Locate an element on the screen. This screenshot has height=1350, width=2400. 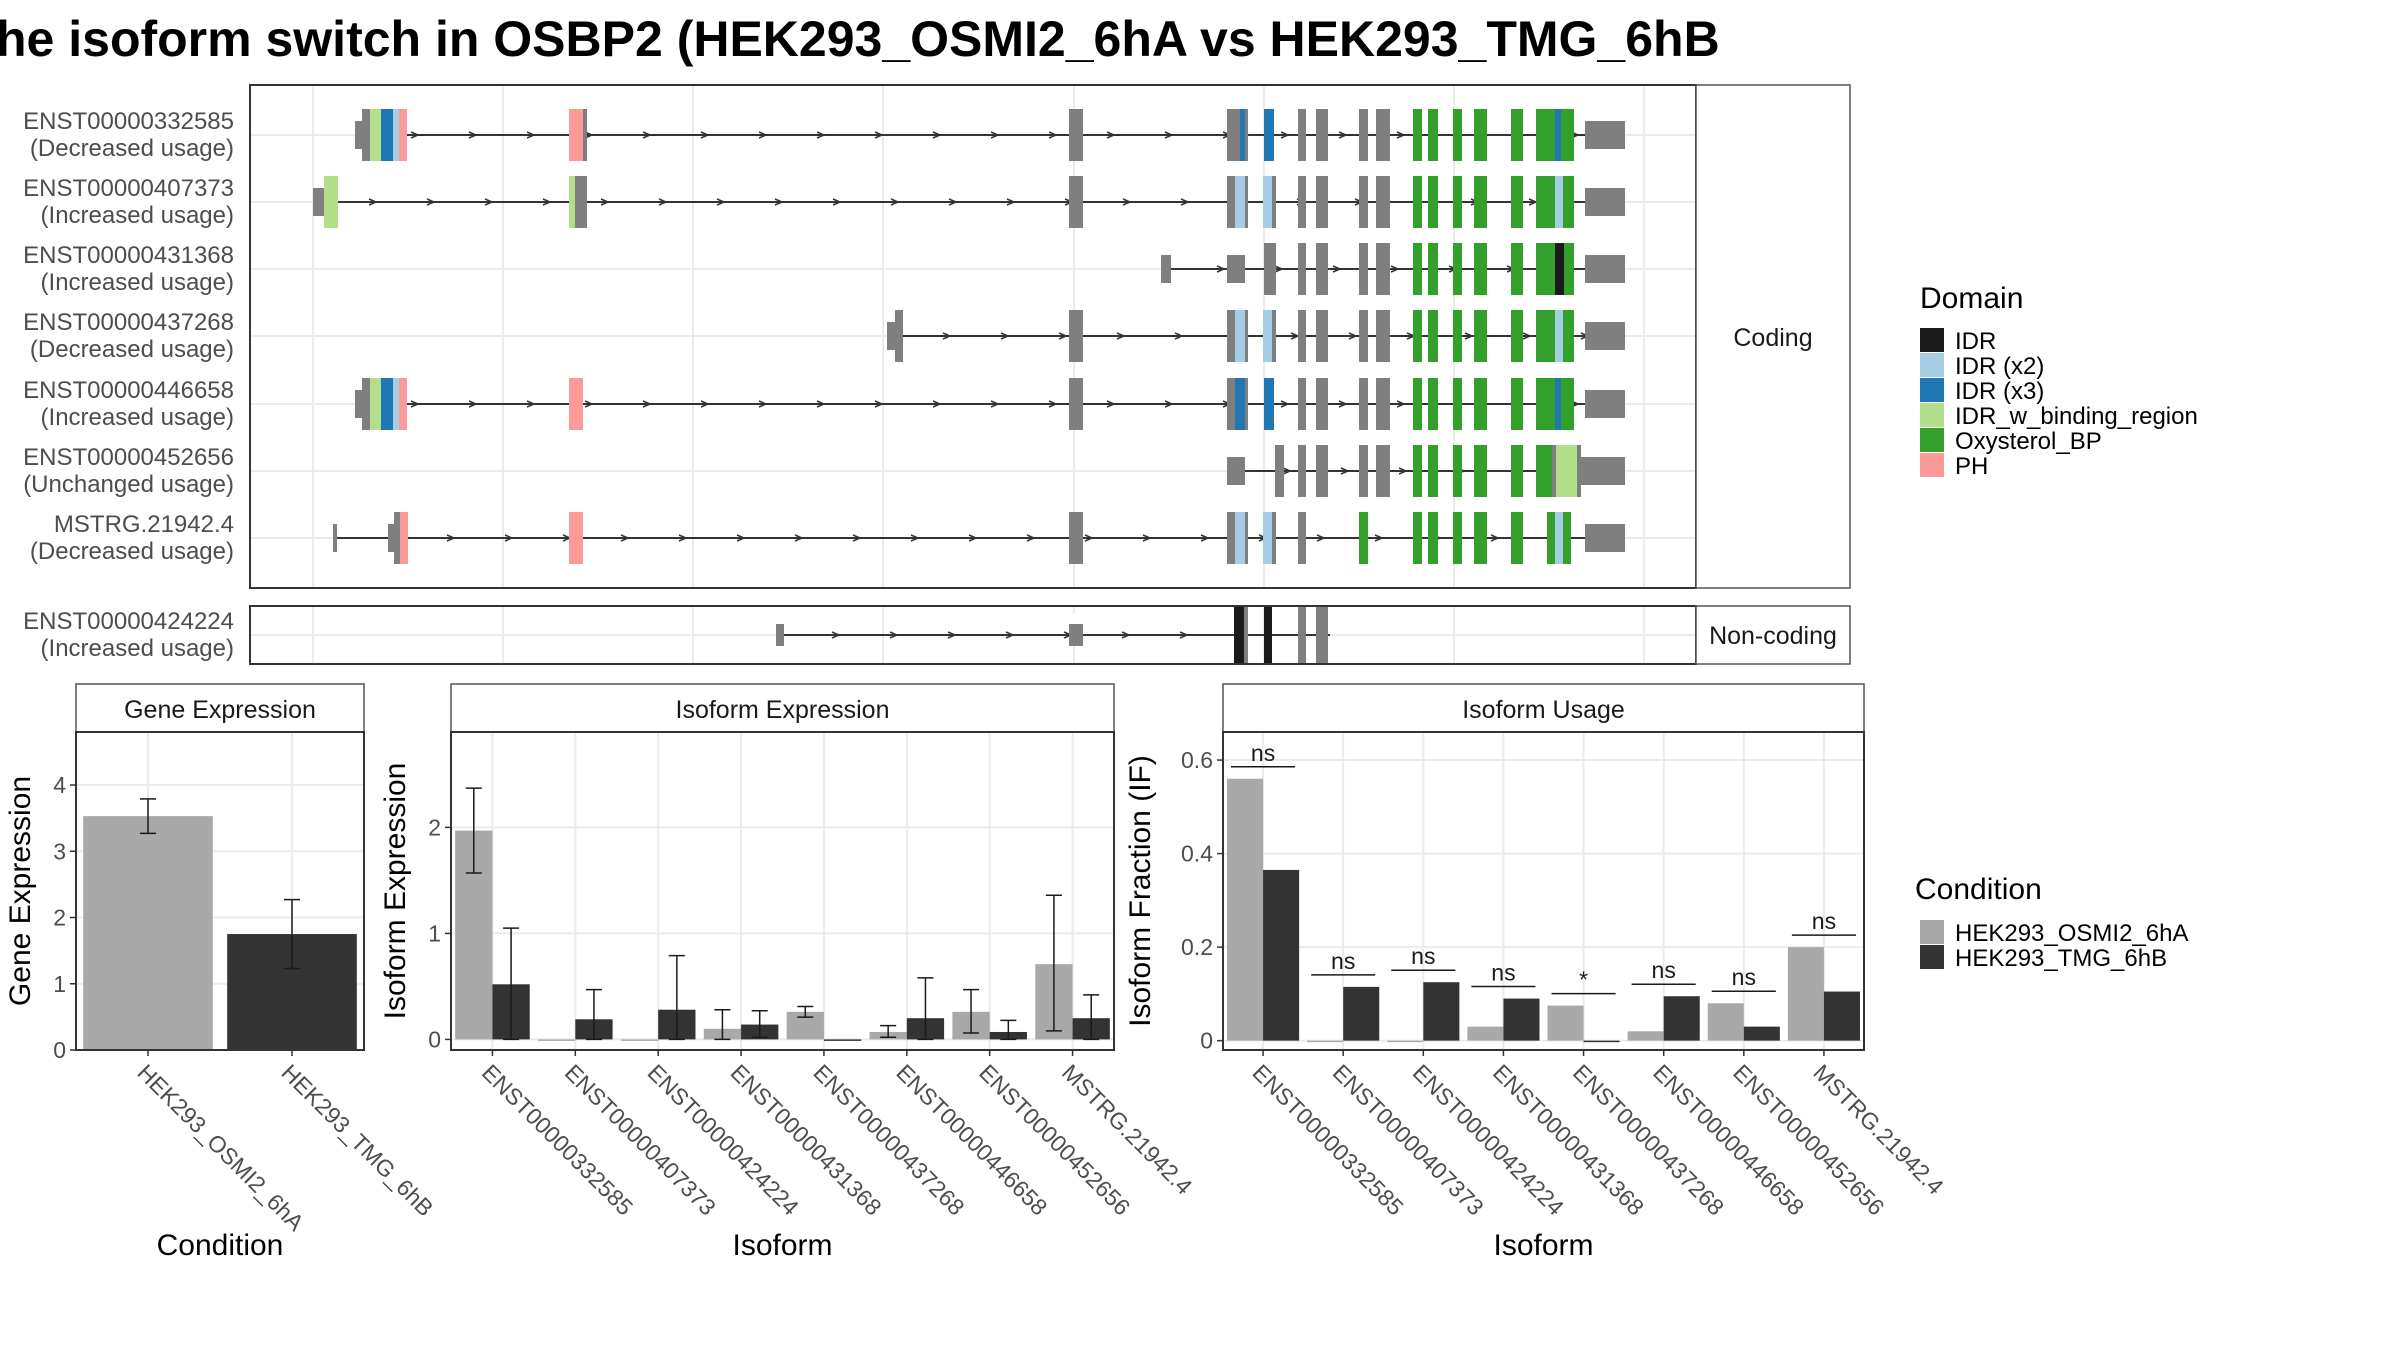
legend-label: HEK293_OSMI2_6hA is located at coordinates (2071, 933).